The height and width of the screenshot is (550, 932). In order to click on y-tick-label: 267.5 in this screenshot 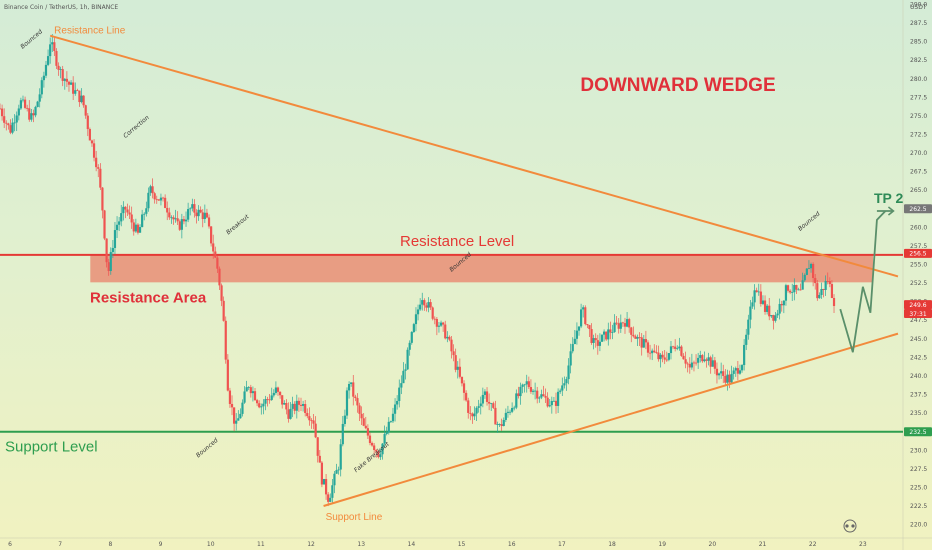, I will do `click(918, 172)`.